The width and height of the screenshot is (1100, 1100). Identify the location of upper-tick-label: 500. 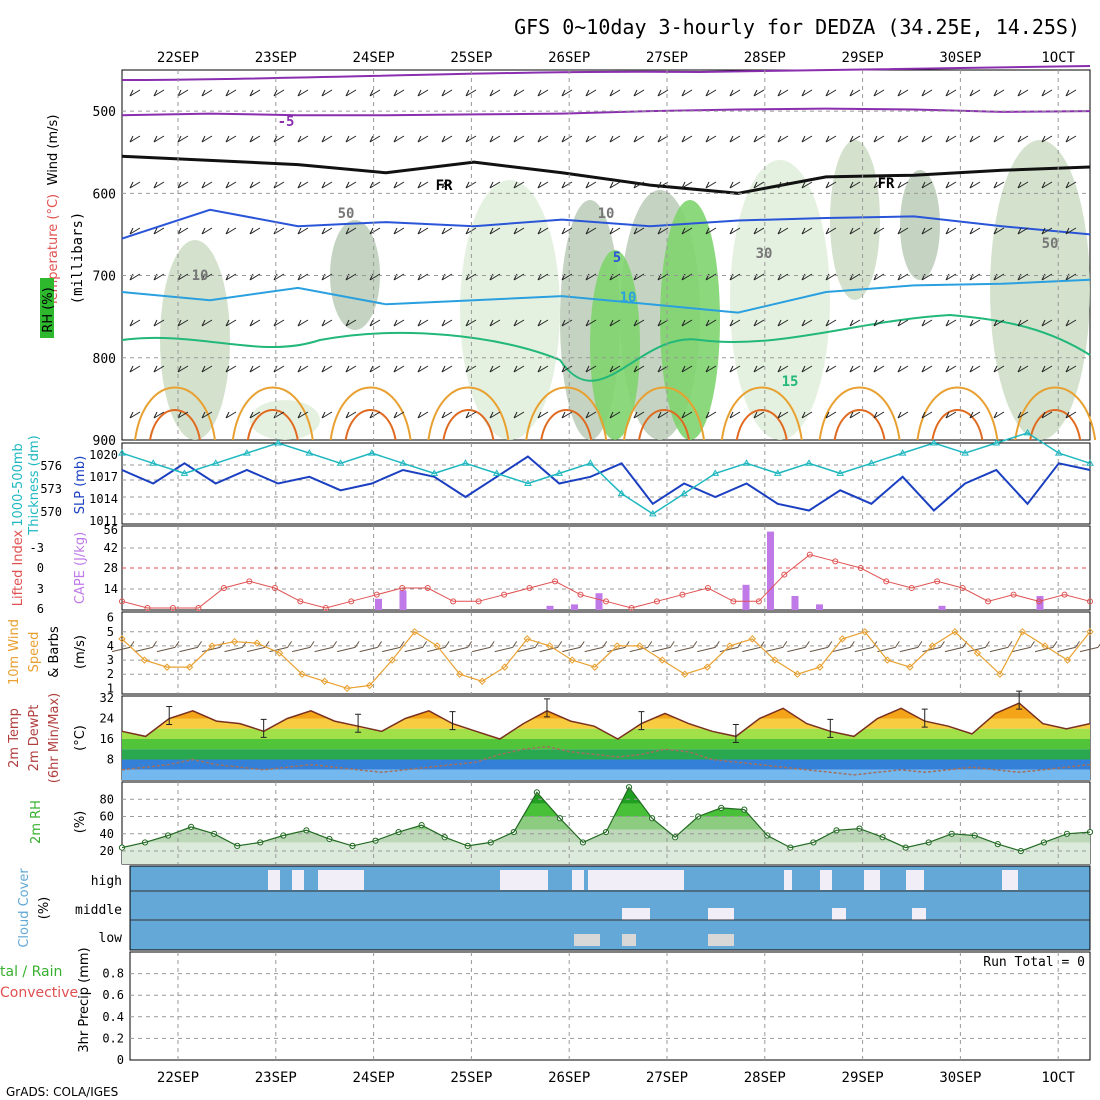
(104, 112).